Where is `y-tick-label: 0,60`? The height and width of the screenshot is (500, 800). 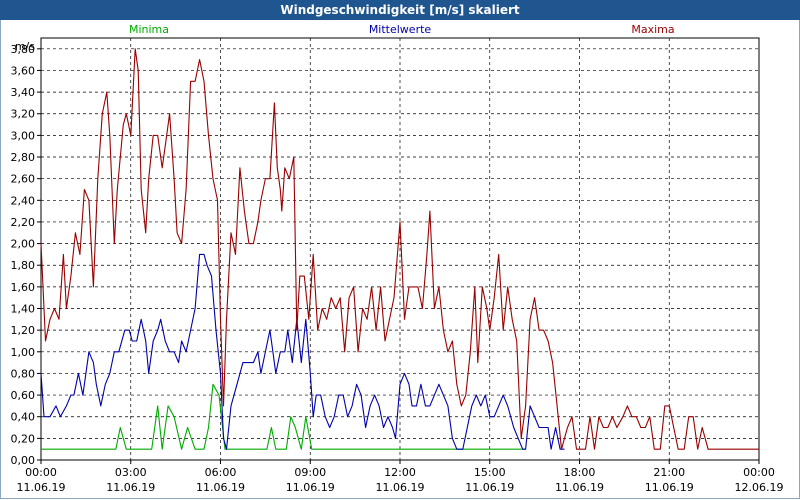 y-tick-label: 0,60 is located at coordinates (23, 395).